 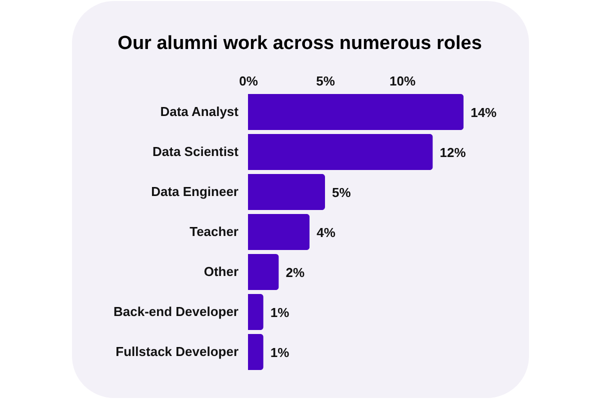 I want to click on y-tick-label: Data Scientist, so click(x=196, y=151).